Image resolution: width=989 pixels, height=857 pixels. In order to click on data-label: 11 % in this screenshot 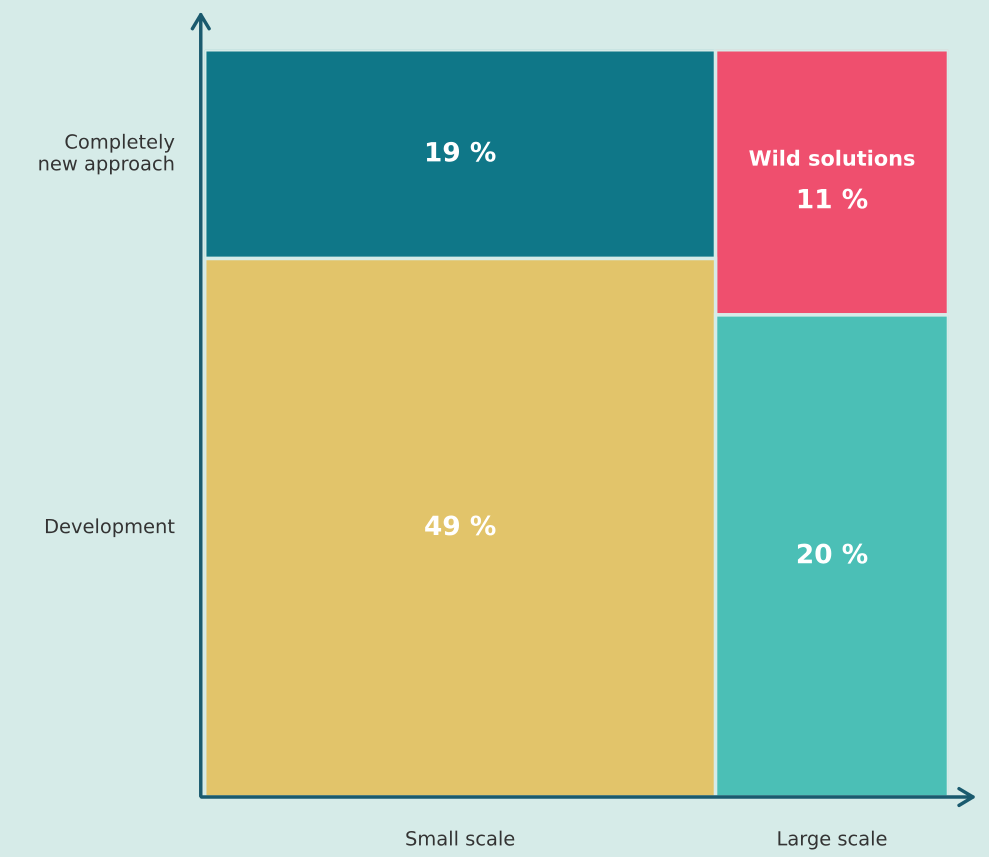, I will do `click(833, 198)`.